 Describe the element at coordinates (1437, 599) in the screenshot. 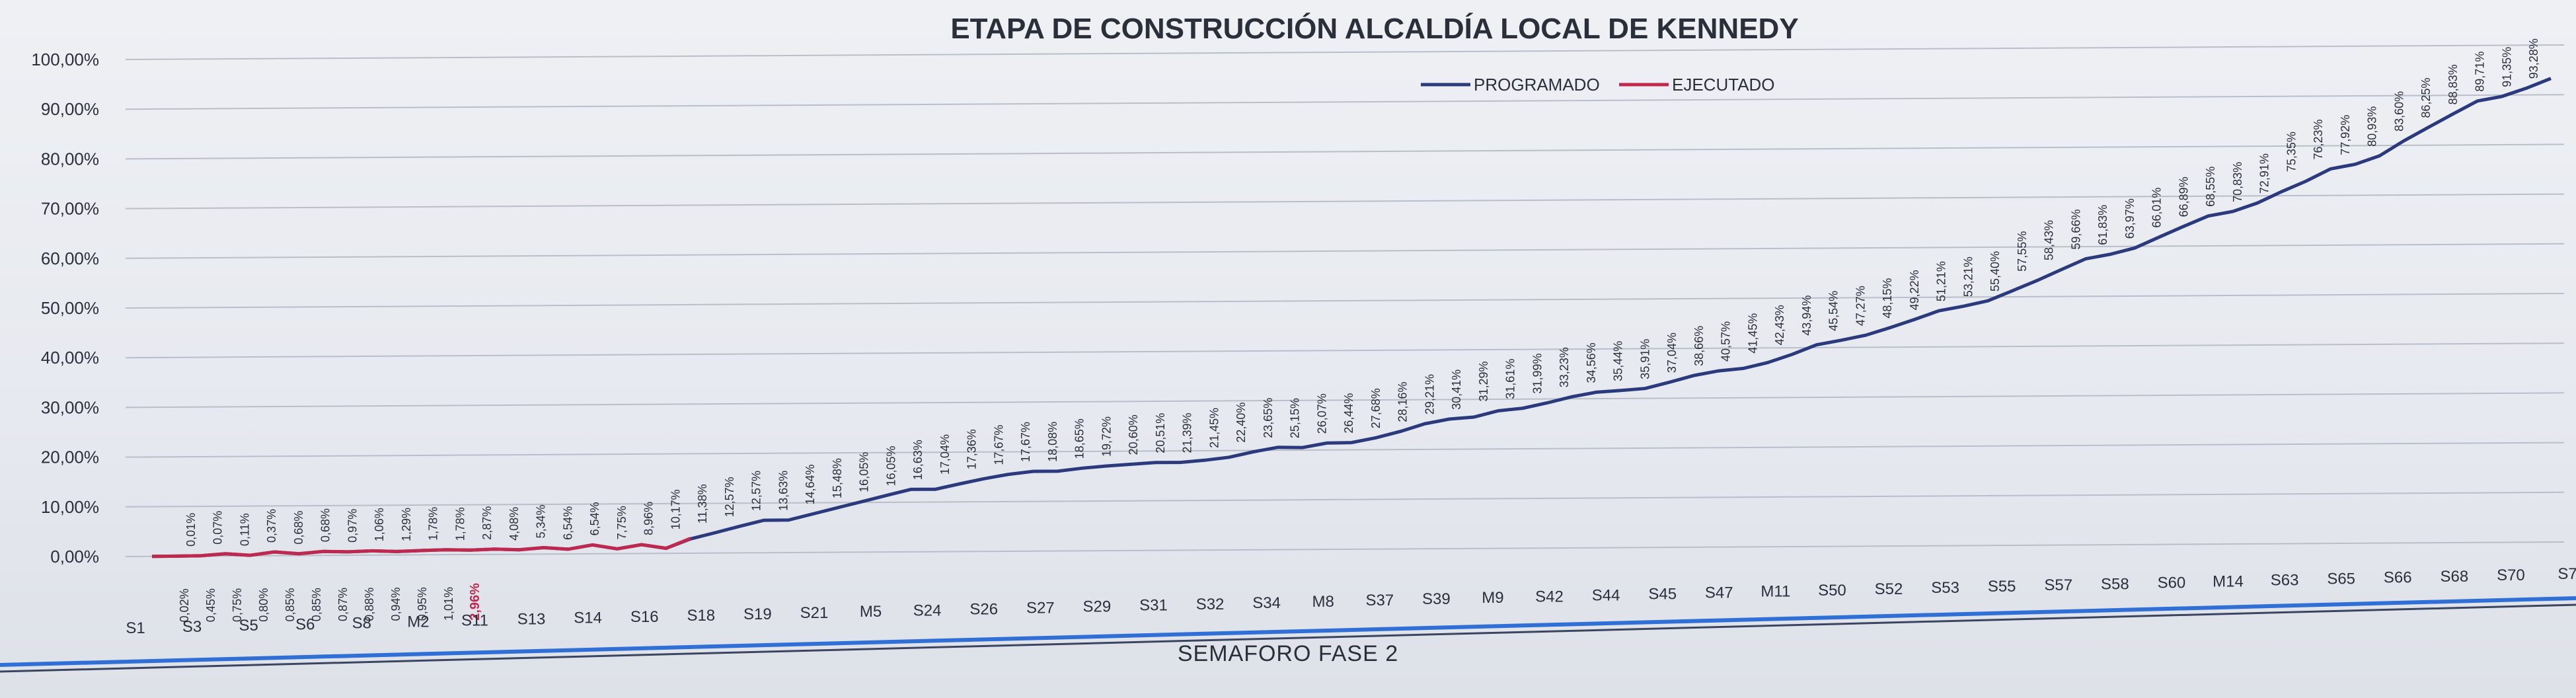

I see `x-tick-label: S39` at that location.